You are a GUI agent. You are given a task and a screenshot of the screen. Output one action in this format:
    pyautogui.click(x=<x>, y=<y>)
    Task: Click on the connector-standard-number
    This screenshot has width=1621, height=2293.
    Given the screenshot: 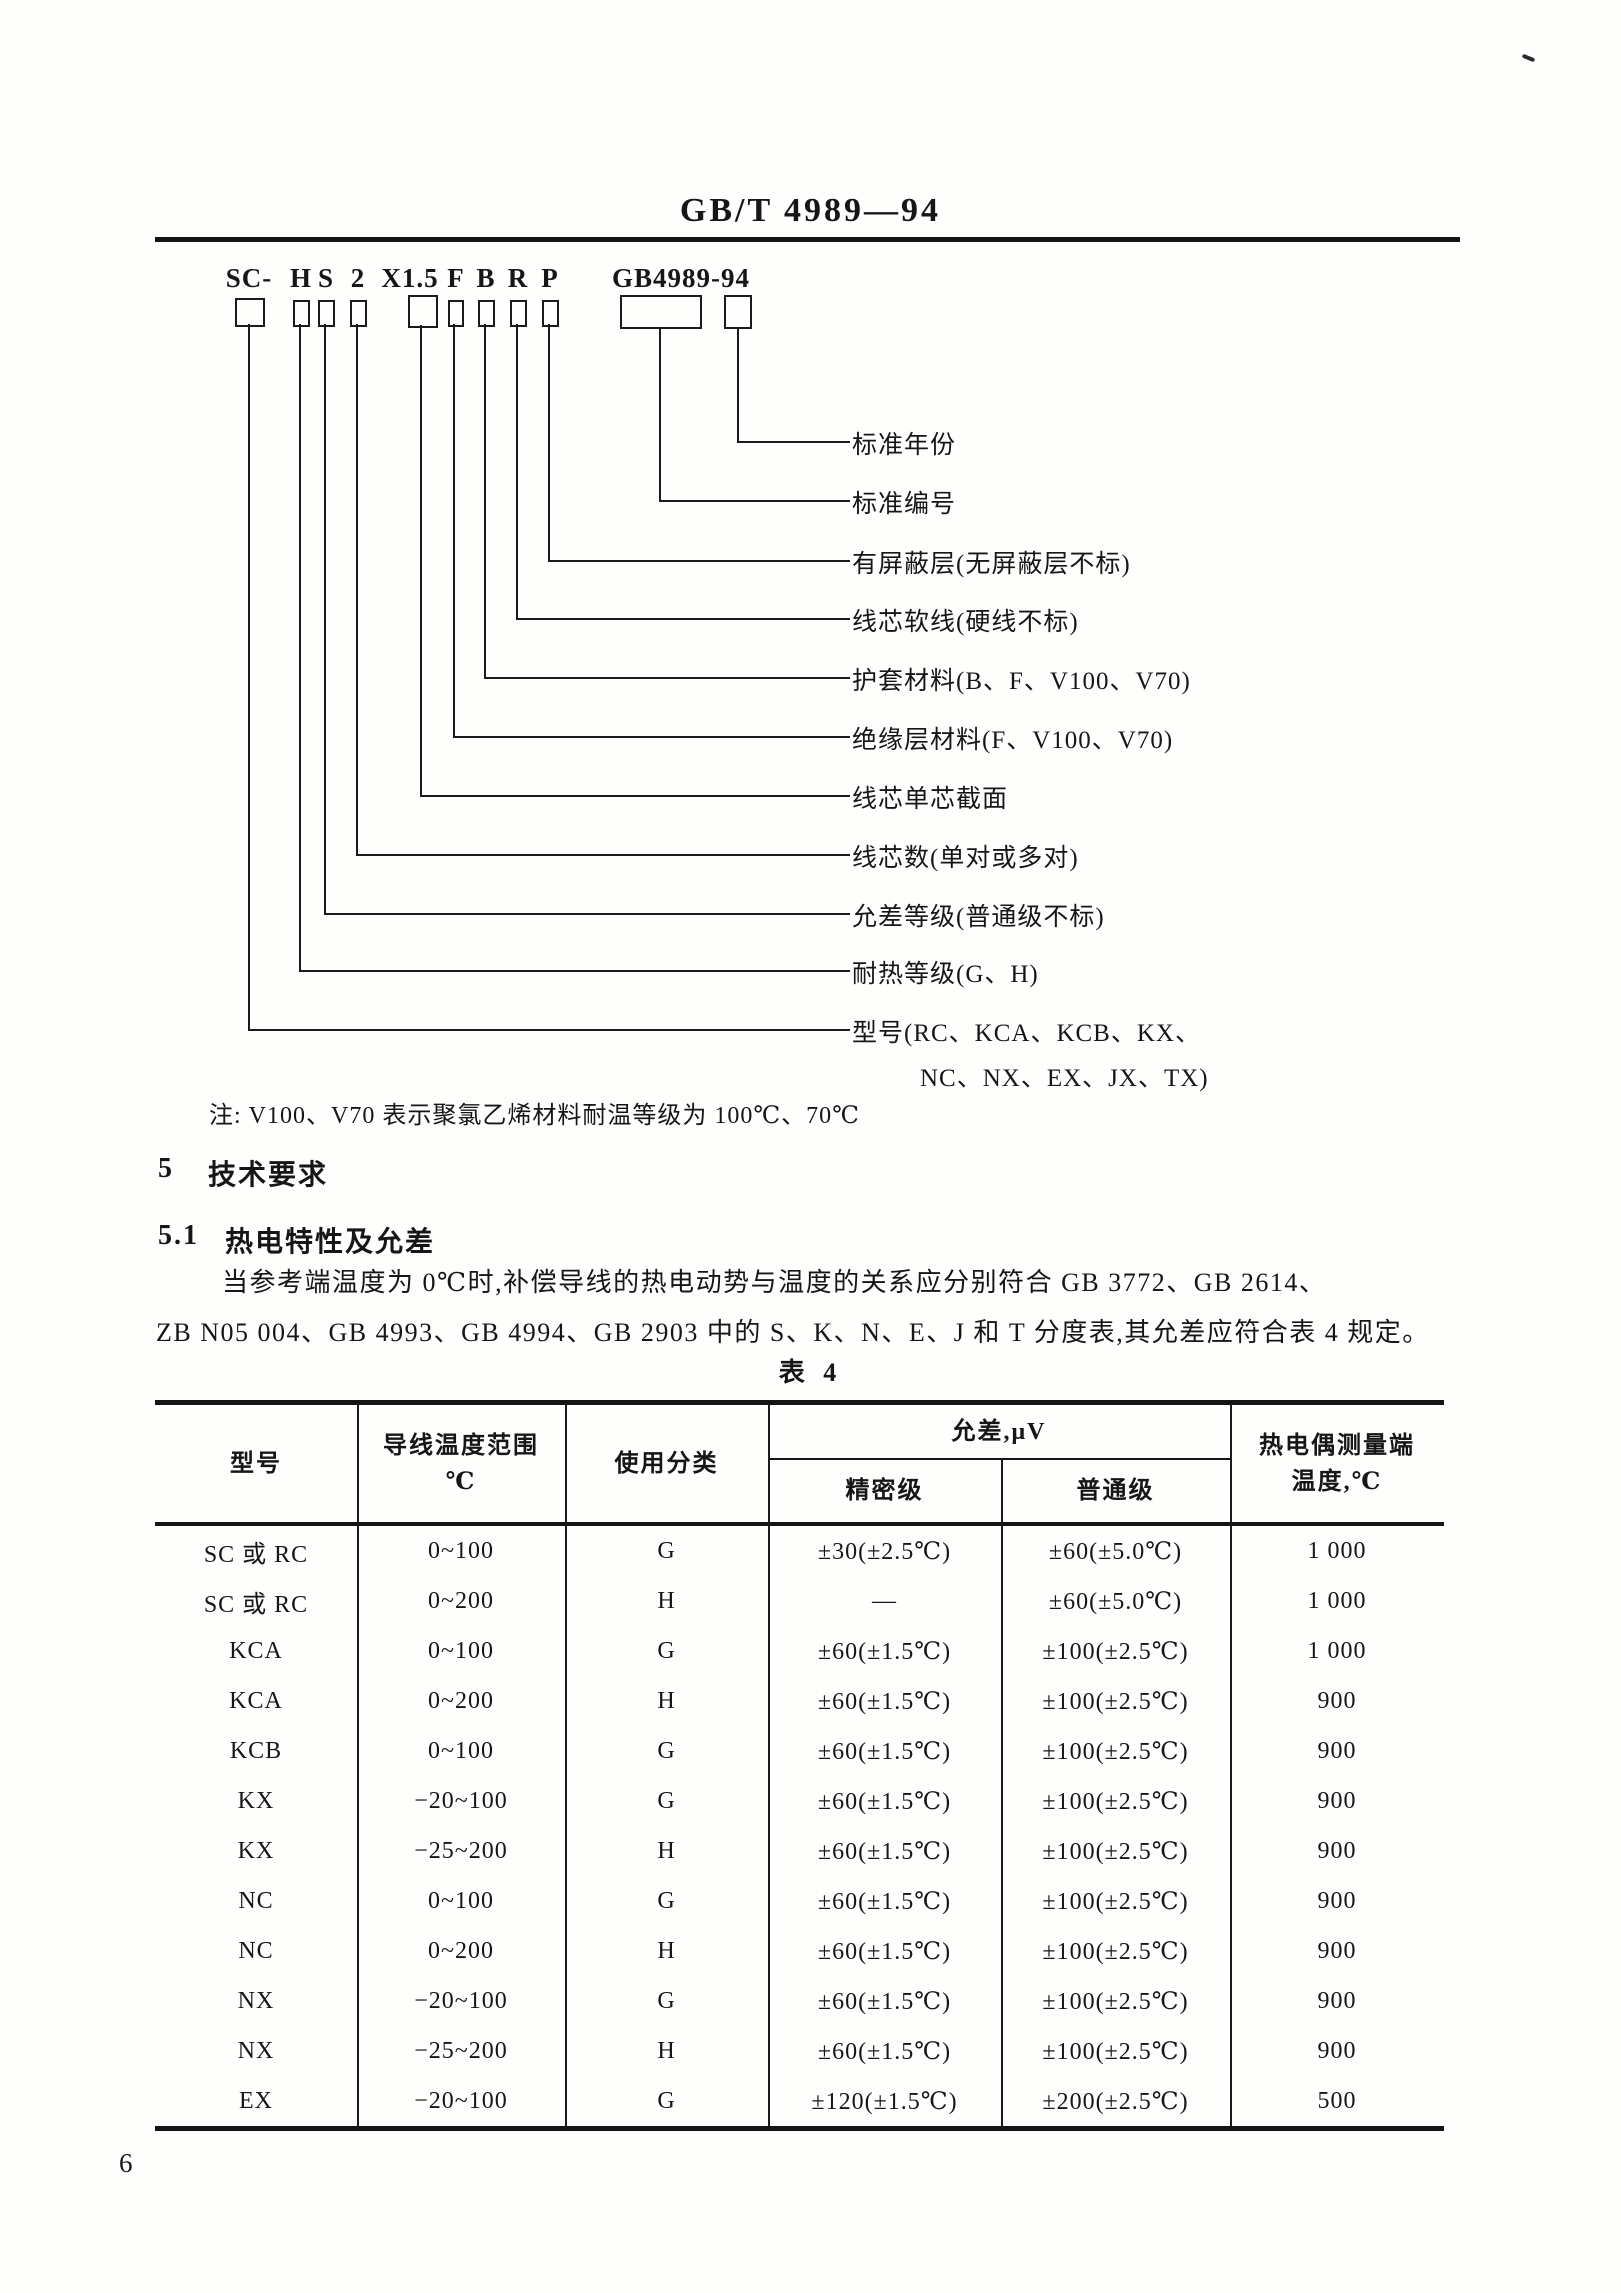 What is the action you would take?
    pyautogui.click(x=754, y=414)
    